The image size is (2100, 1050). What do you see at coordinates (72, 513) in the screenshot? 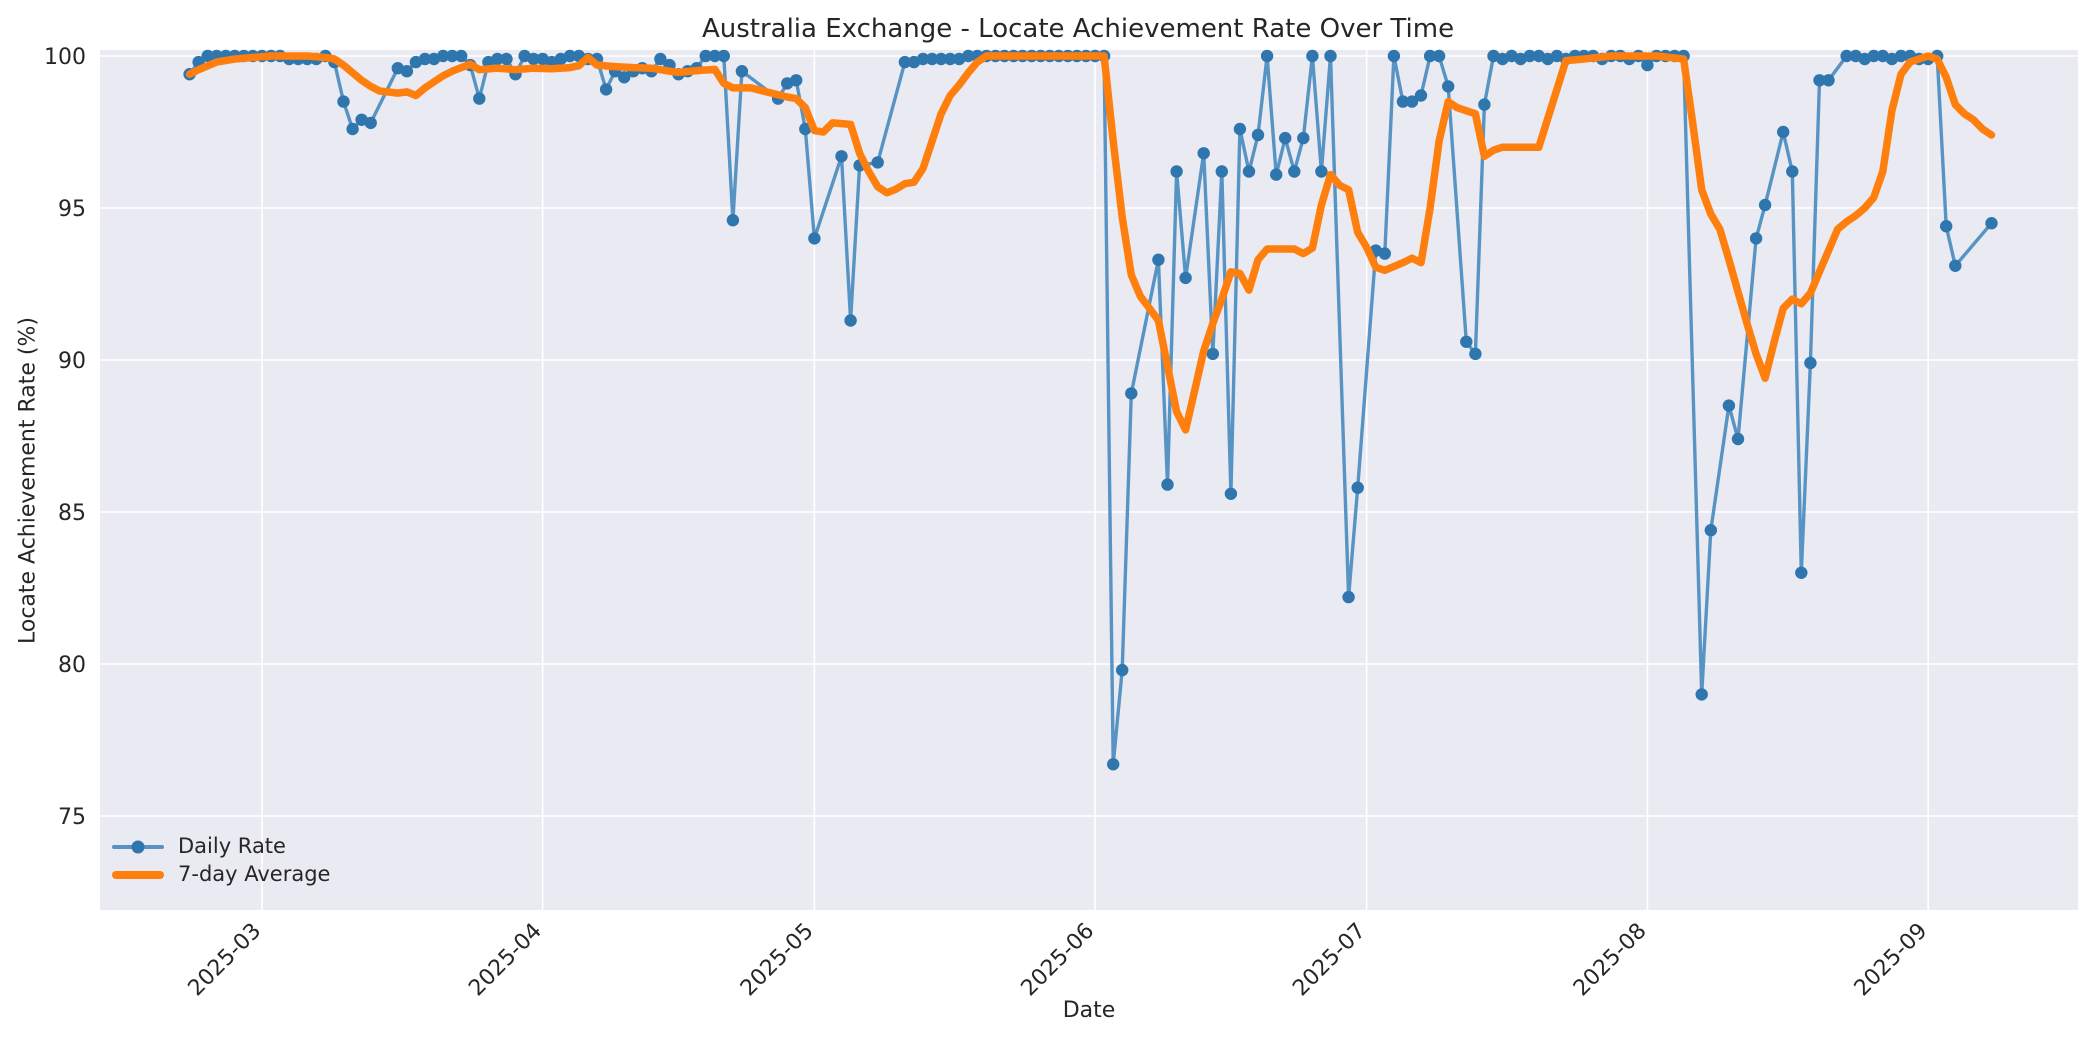
I see `y-tick-label: 85` at bounding box center [72, 513].